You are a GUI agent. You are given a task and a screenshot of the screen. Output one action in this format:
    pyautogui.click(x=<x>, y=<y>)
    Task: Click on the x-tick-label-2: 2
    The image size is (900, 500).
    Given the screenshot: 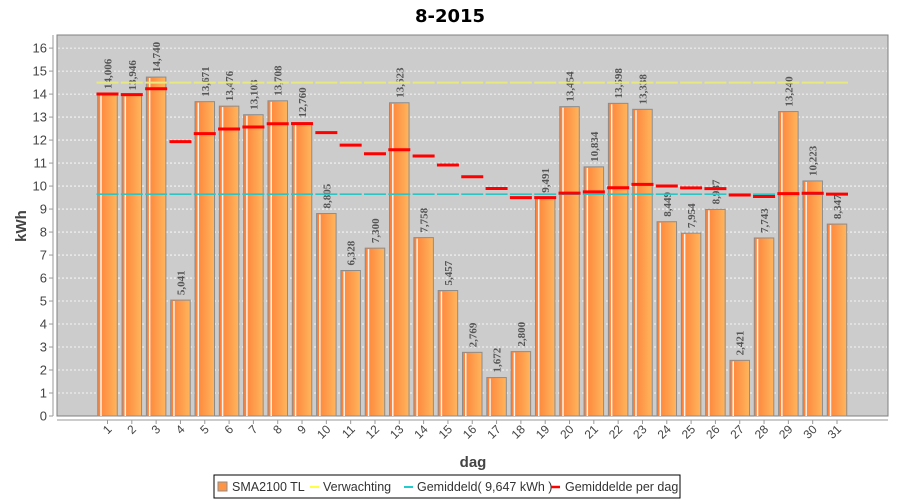 What is the action you would take?
    pyautogui.click(x=131, y=429)
    